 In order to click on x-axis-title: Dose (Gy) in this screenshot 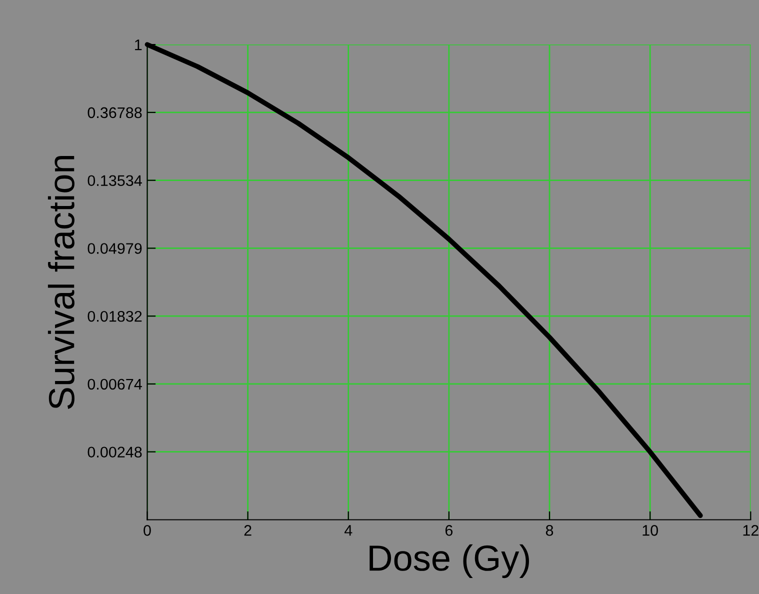, I will do `click(449, 561)`.